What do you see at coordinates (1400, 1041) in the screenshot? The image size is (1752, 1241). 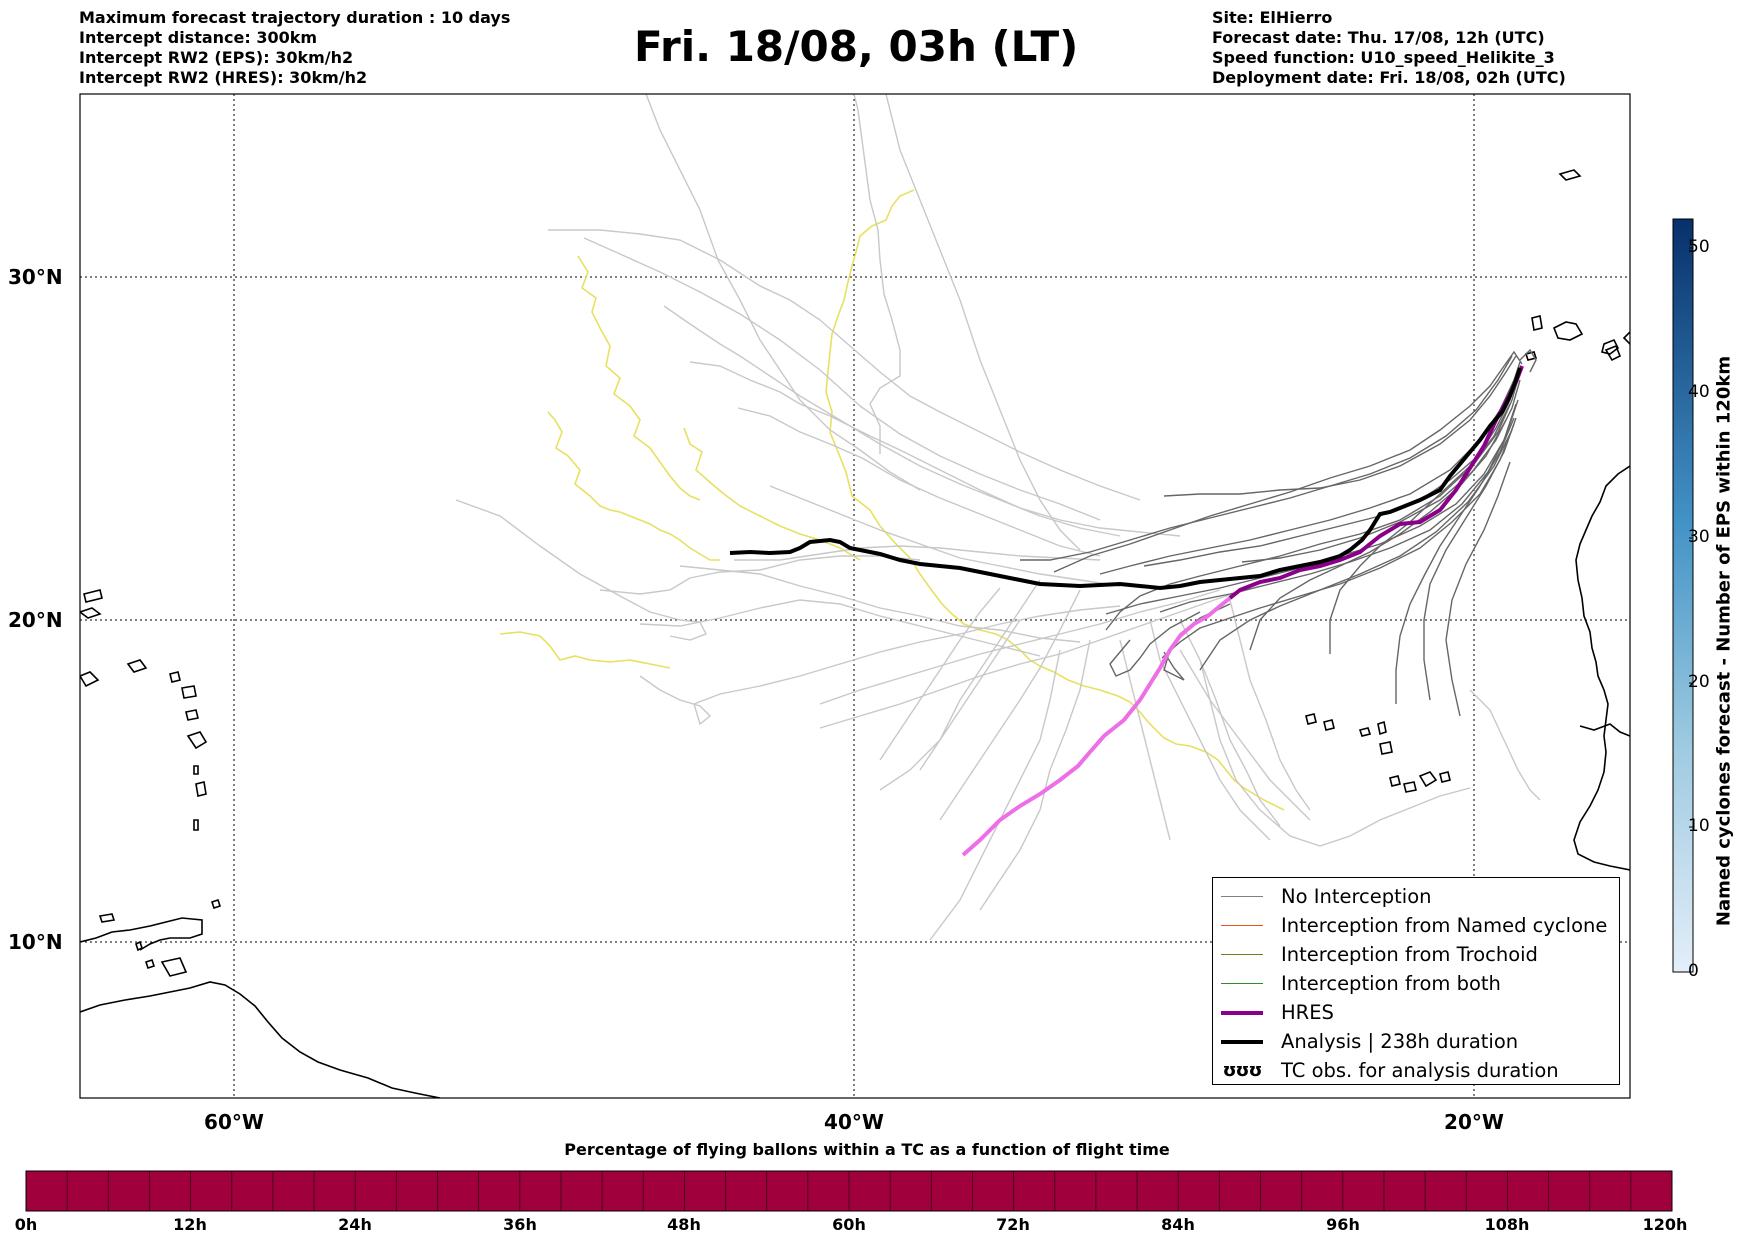 I see `legend-label: Analysis | 238h duration` at bounding box center [1400, 1041].